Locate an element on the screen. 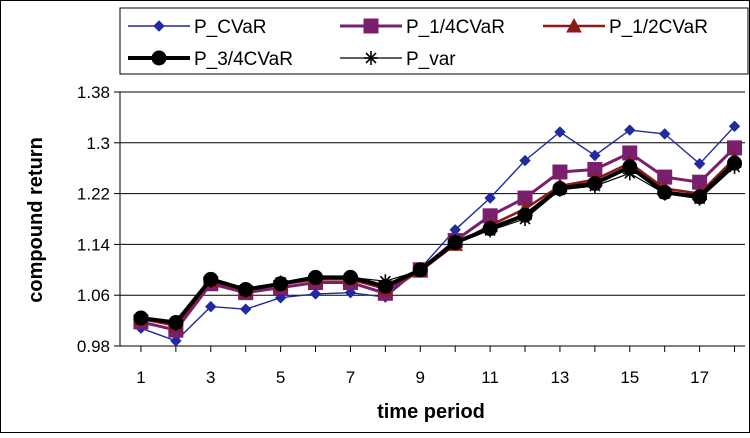  legend-label: P_1/4CVaR is located at coordinates (455, 27).